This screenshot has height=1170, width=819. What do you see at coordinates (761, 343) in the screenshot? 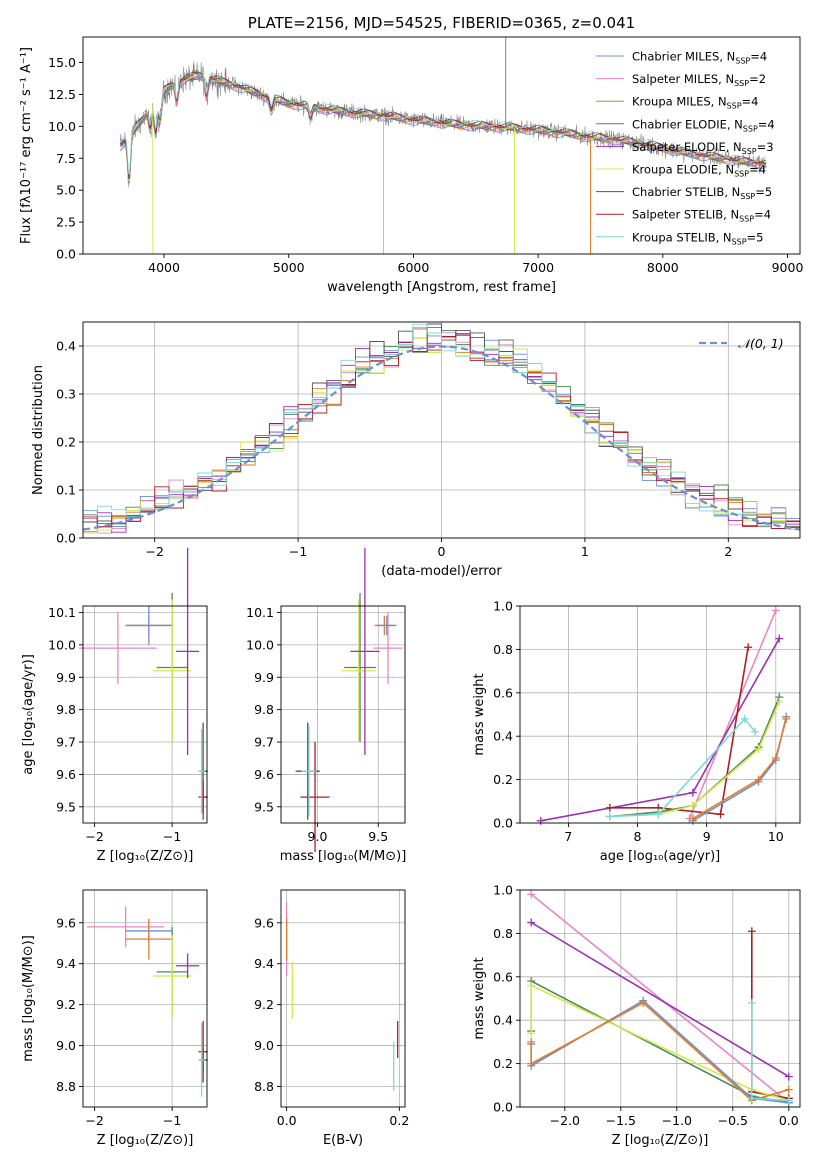
I see `legend-label-normal: 𝒩(0, 1)` at bounding box center [761, 343].